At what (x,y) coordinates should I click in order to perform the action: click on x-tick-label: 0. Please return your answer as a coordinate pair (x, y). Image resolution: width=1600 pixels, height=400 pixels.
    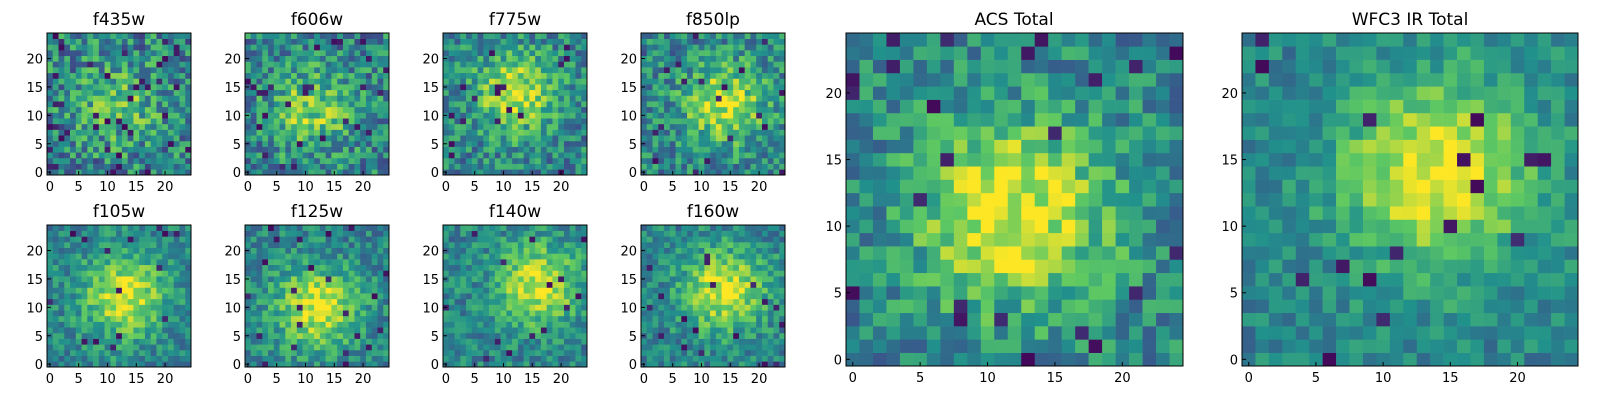
    Looking at the image, I should click on (446, 379).